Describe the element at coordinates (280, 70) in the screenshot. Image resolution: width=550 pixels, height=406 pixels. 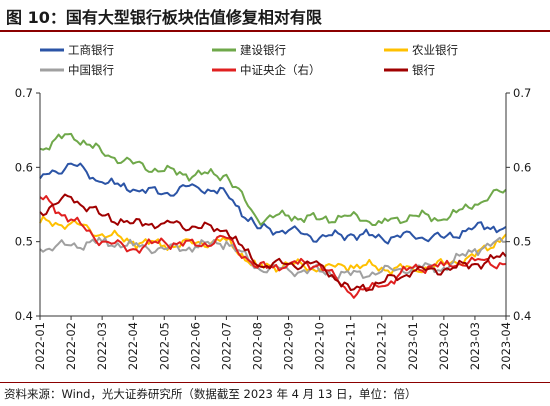
I see `legend-label: 中证央企（右）` at that location.